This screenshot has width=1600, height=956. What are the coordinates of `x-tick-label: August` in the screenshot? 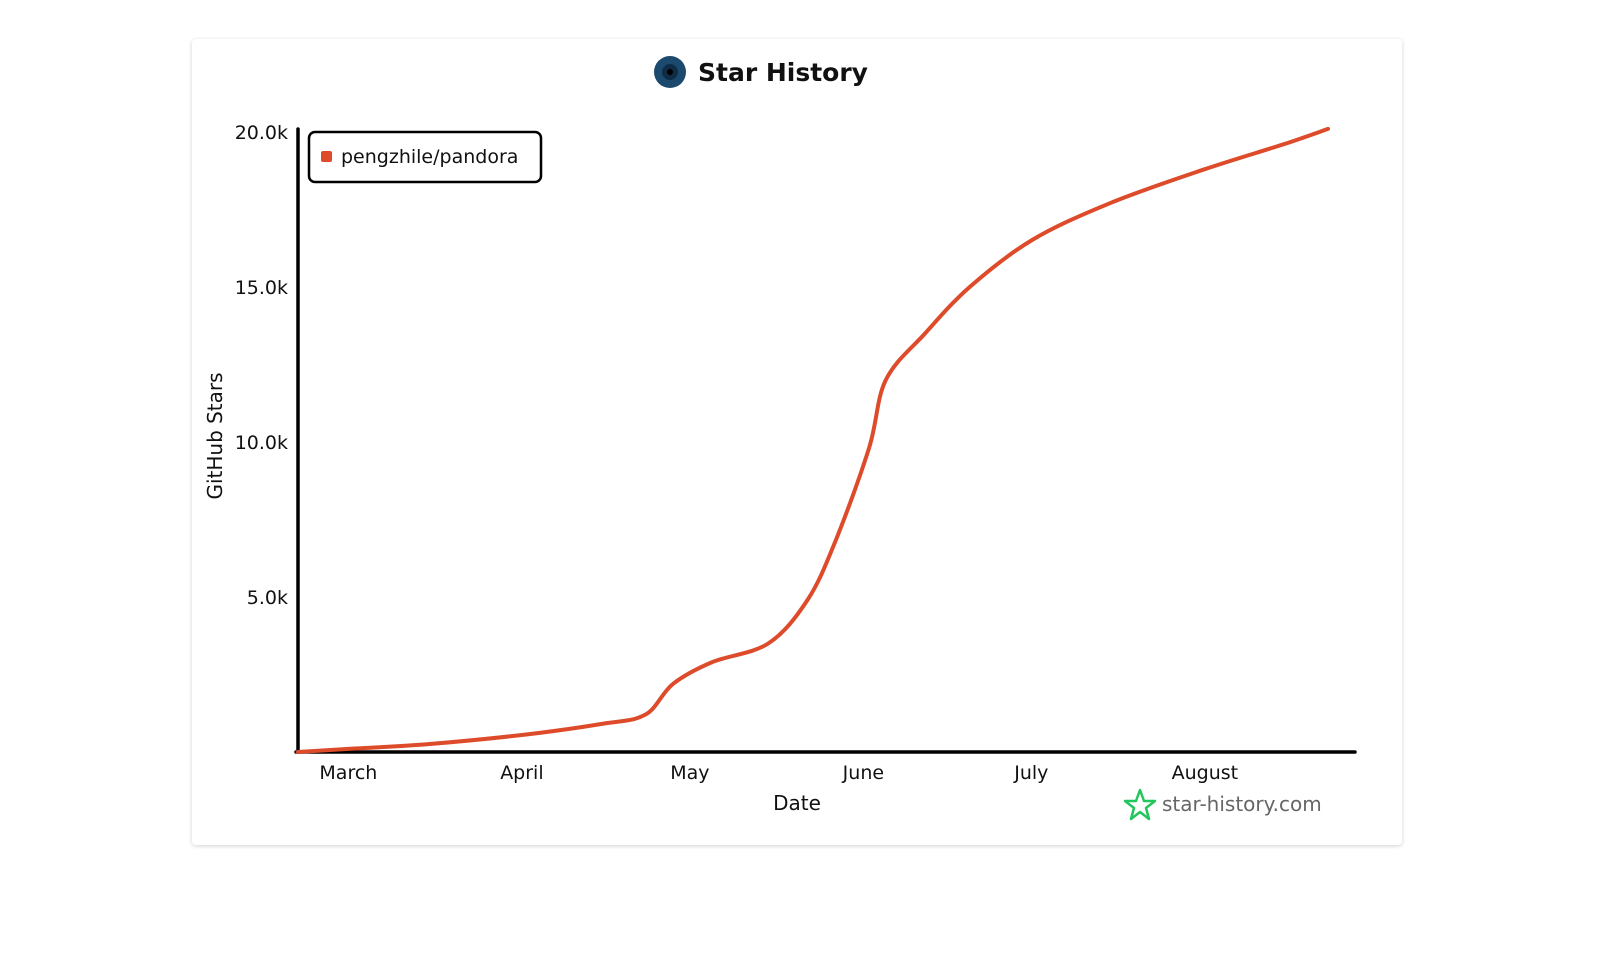 It's located at (1205, 773).